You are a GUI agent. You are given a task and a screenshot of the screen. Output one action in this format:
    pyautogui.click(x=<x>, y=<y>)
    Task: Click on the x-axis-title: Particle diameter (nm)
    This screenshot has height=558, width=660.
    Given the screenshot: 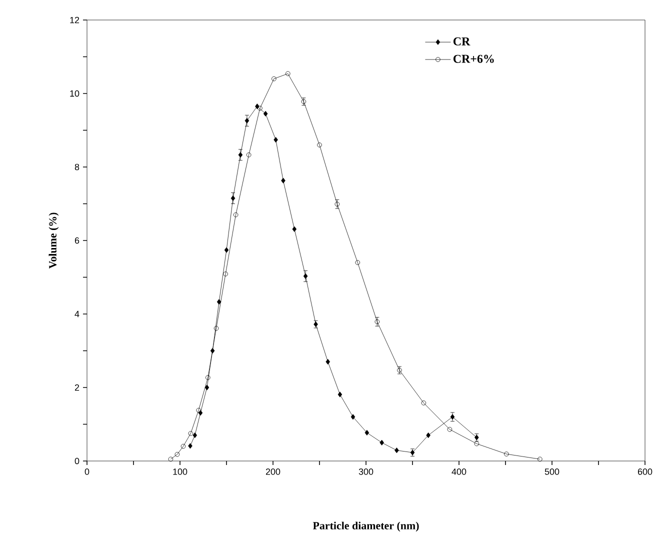 What is the action you would take?
    pyautogui.click(x=365, y=527)
    